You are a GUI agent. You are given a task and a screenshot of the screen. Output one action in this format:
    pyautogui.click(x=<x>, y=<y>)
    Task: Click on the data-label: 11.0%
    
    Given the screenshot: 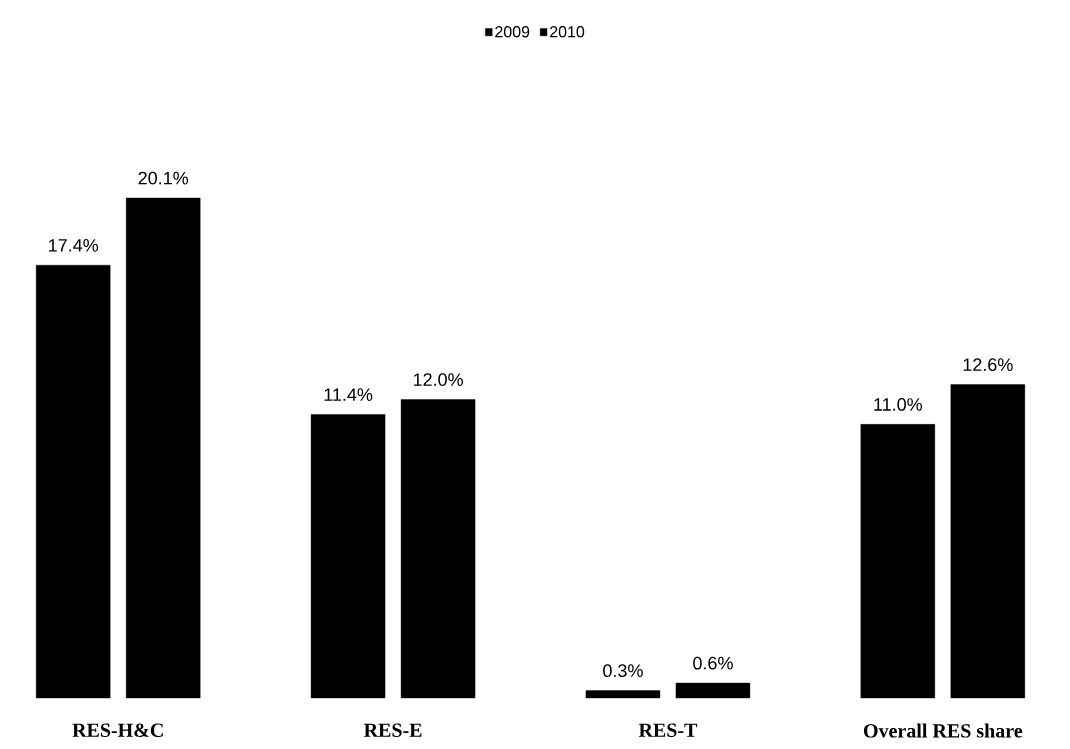 What is the action you would take?
    pyautogui.click(x=898, y=404)
    